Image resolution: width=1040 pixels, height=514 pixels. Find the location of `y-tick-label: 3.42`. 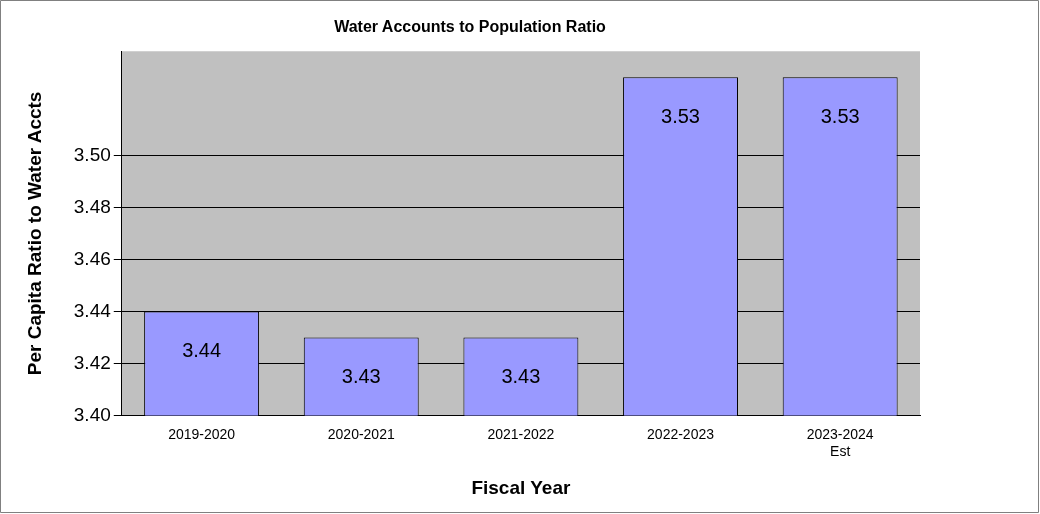

y-tick-label: 3.42 is located at coordinates (92, 362).